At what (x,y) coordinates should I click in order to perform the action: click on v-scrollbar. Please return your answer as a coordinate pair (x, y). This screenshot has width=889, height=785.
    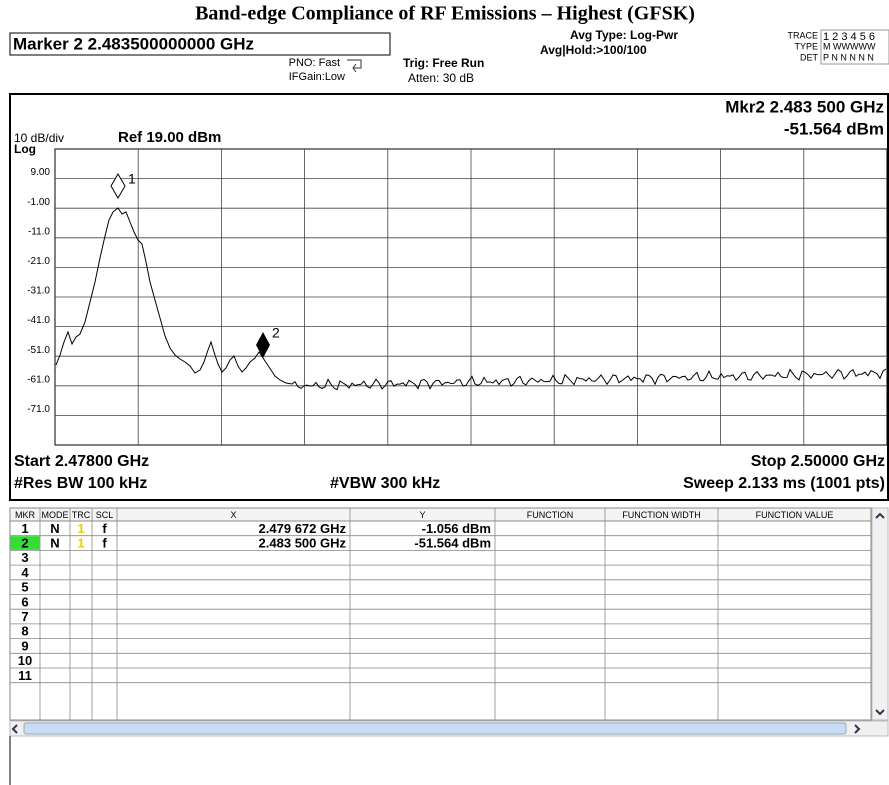
    Looking at the image, I should click on (880, 614).